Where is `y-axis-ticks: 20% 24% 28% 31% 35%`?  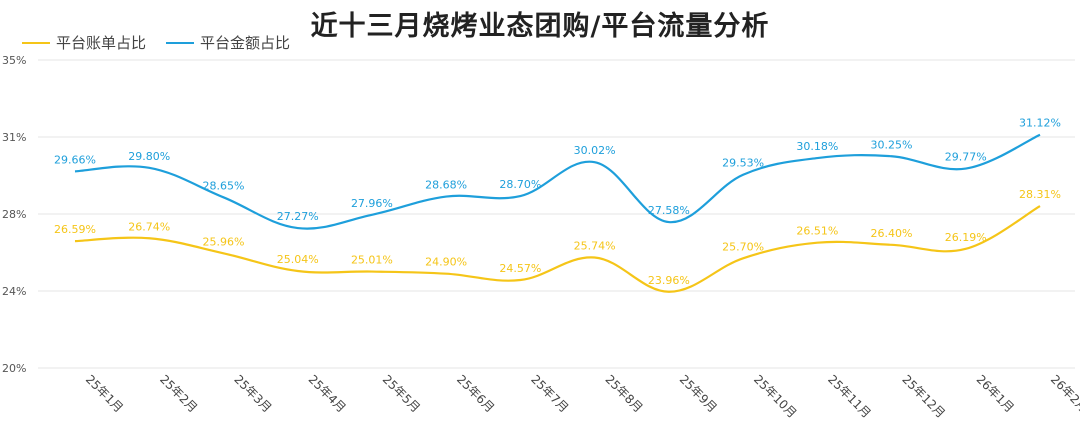 y-axis-ticks: 20% 24% 28% 31% 35% is located at coordinates (14, 214).